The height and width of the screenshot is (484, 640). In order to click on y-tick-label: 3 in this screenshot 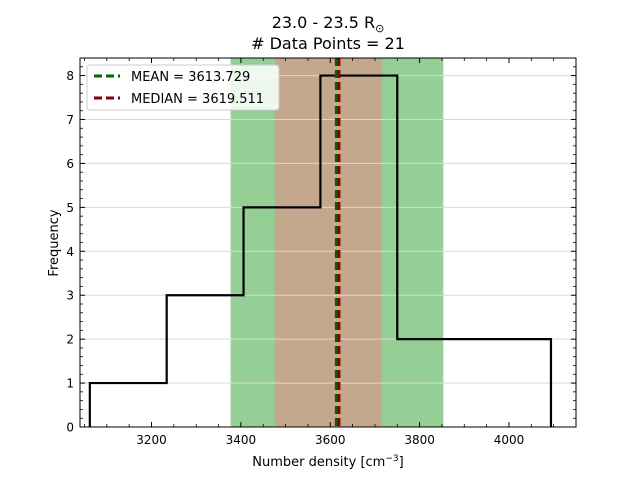, I will do `click(70, 296)`.